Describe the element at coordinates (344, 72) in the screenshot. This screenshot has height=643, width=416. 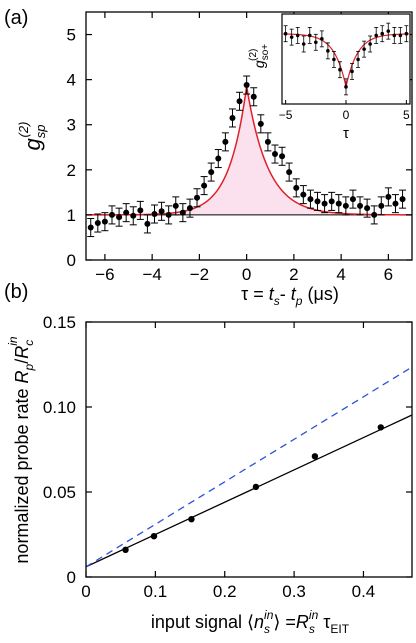
I see `inset-layer: −5 0 5` at that location.